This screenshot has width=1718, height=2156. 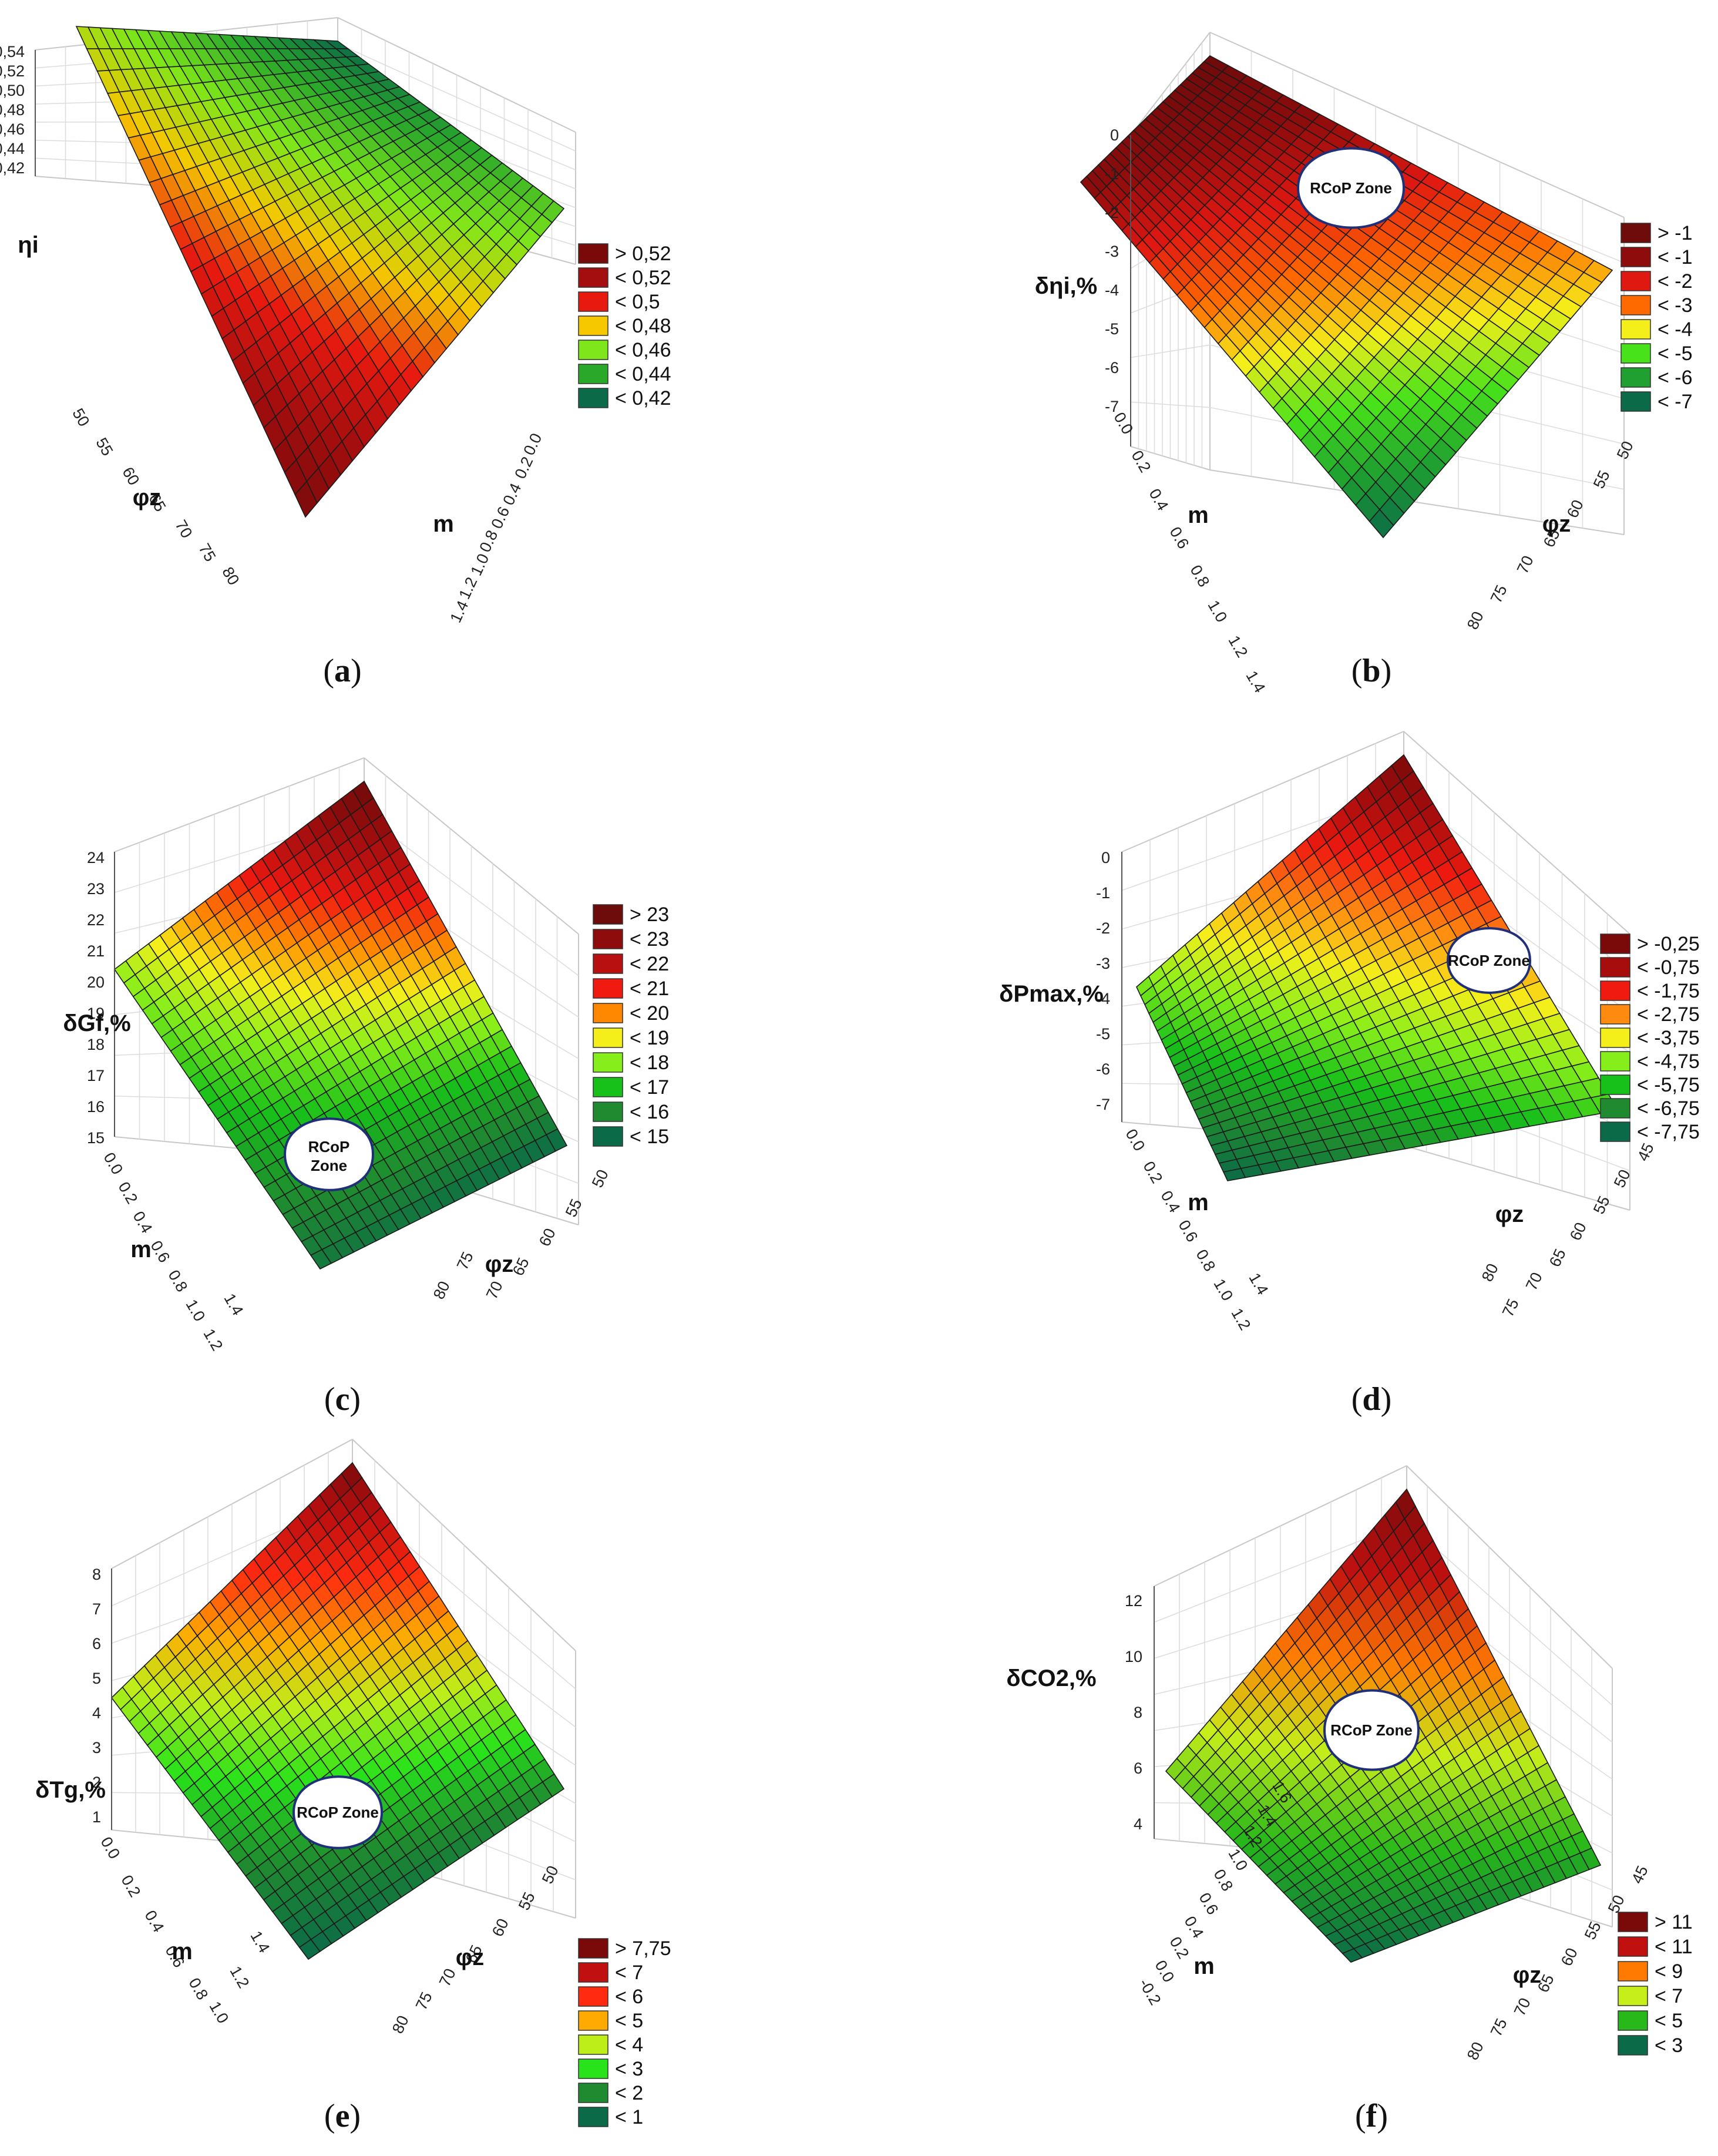 What do you see at coordinates (1112, 290) in the screenshot?
I see `z-tick-label: -4` at bounding box center [1112, 290].